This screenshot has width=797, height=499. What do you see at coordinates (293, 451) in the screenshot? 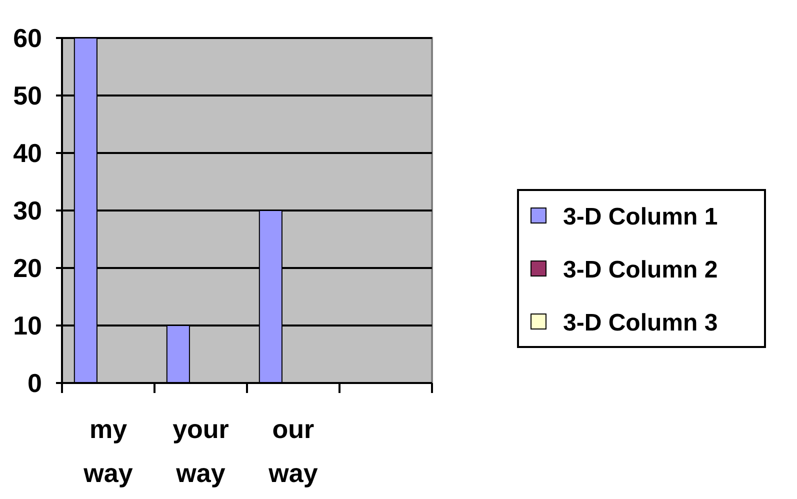
I see `x-tick-label: our way` at bounding box center [293, 451].